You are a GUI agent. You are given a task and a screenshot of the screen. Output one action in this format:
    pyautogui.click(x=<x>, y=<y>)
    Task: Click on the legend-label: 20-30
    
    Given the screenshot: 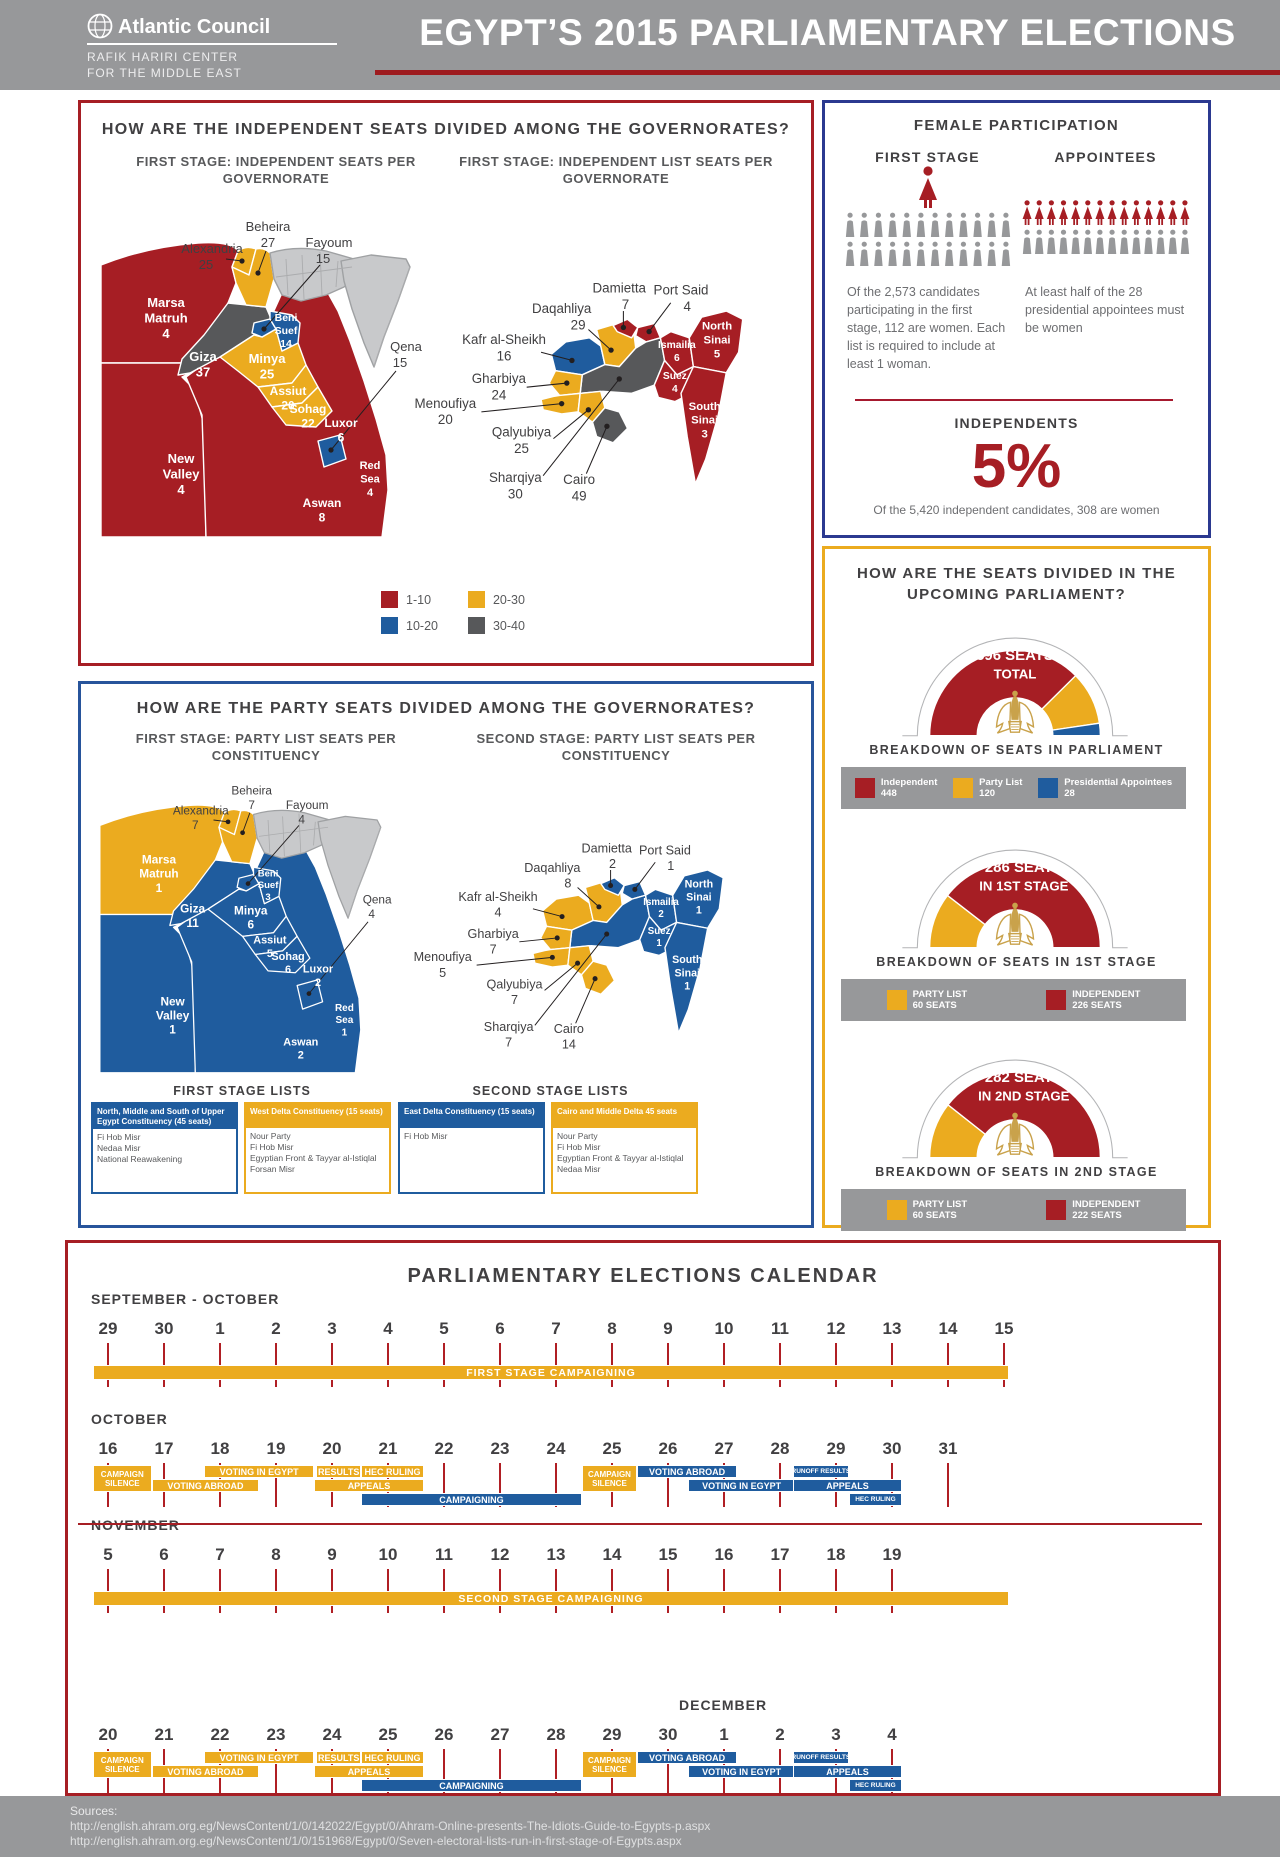 What is the action you would take?
    pyautogui.click(x=508, y=599)
    